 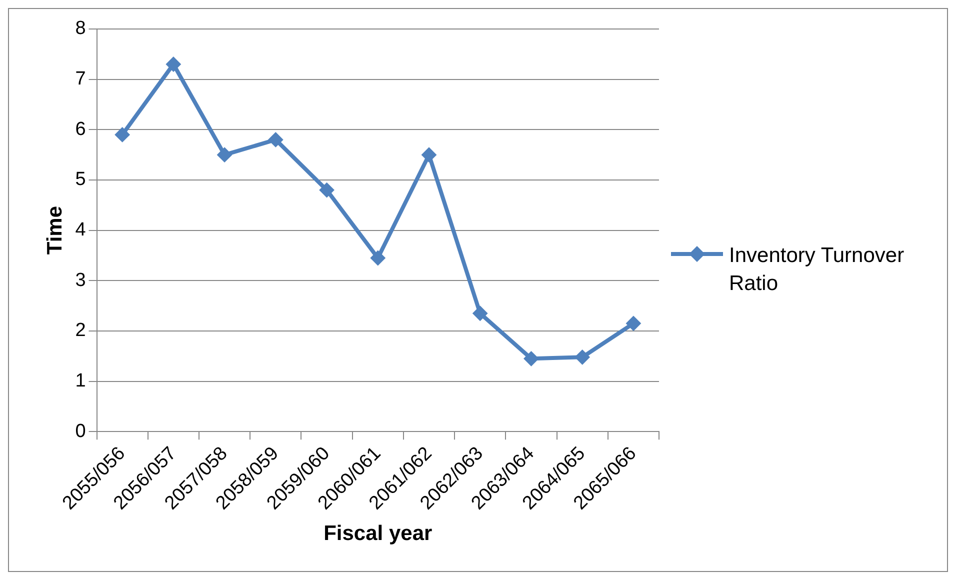 What do you see at coordinates (817, 270) in the screenshot?
I see `legend-label: Inventory Turnover Ratio` at bounding box center [817, 270].